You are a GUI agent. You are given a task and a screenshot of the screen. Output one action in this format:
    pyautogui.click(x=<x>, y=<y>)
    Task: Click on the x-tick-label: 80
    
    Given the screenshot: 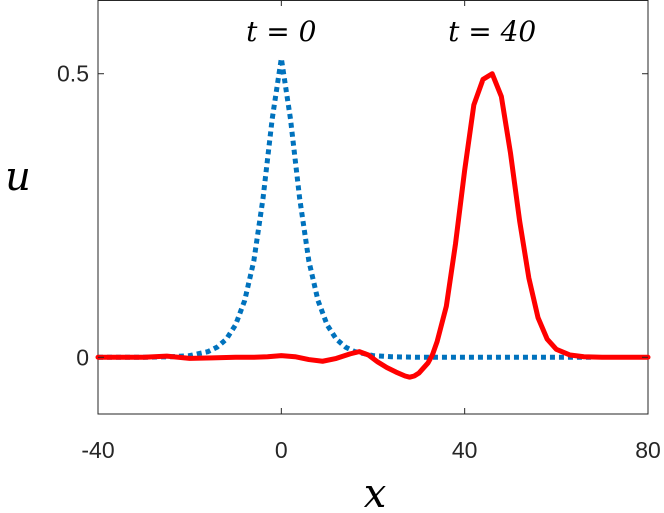 What is the action you would take?
    pyautogui.click(x=648, y=450)
    